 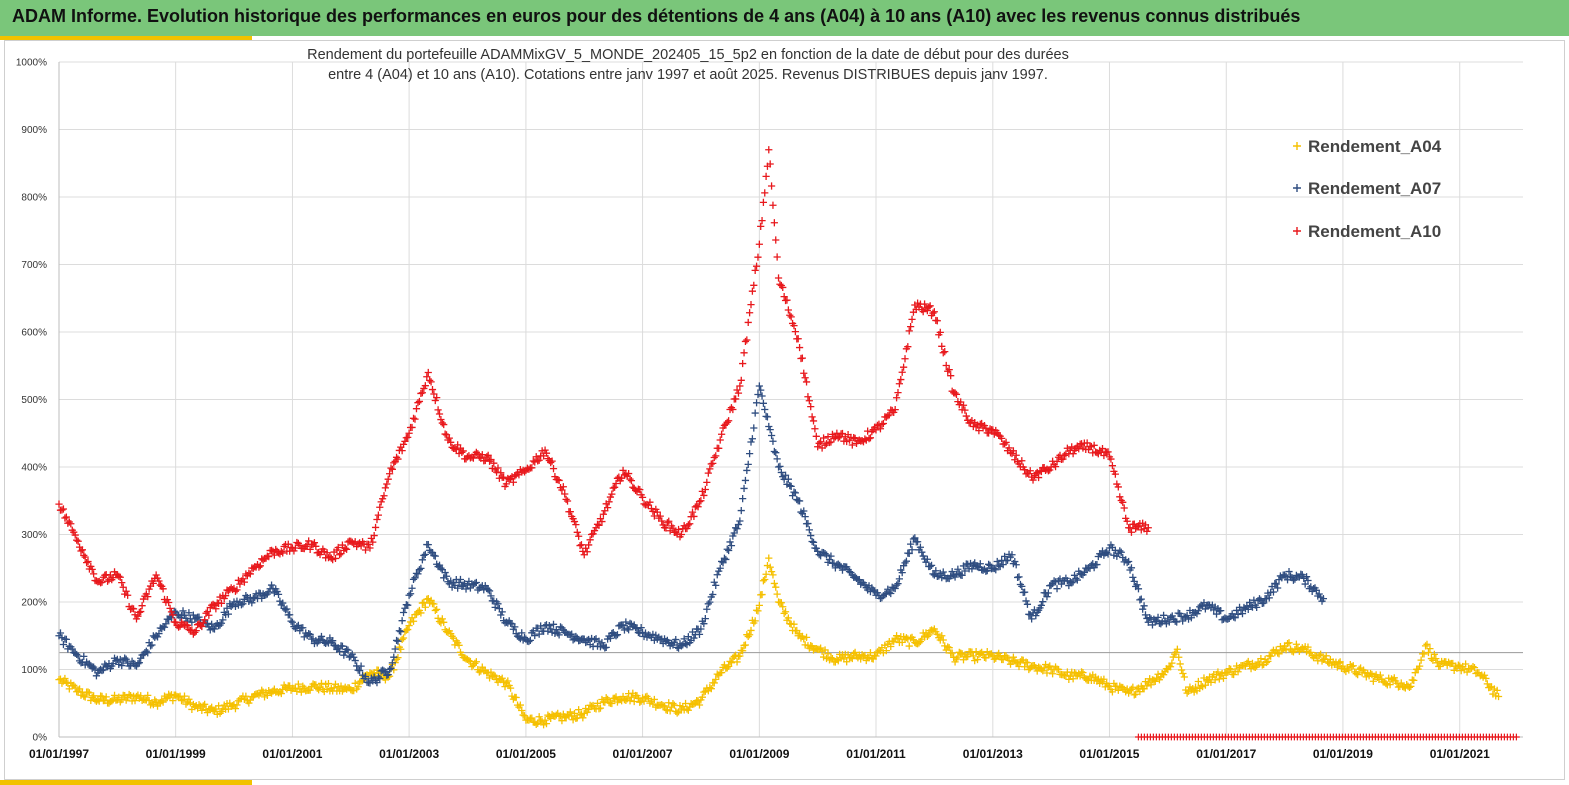 I want to click on x-tick-label: 01/01/2005, so click(x=526, y=754).